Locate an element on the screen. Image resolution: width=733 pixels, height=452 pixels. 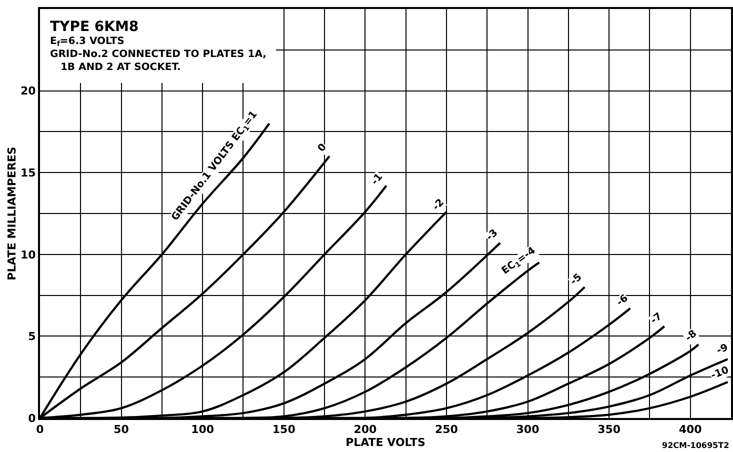
text: -1 is located at coordinates (378, 180).